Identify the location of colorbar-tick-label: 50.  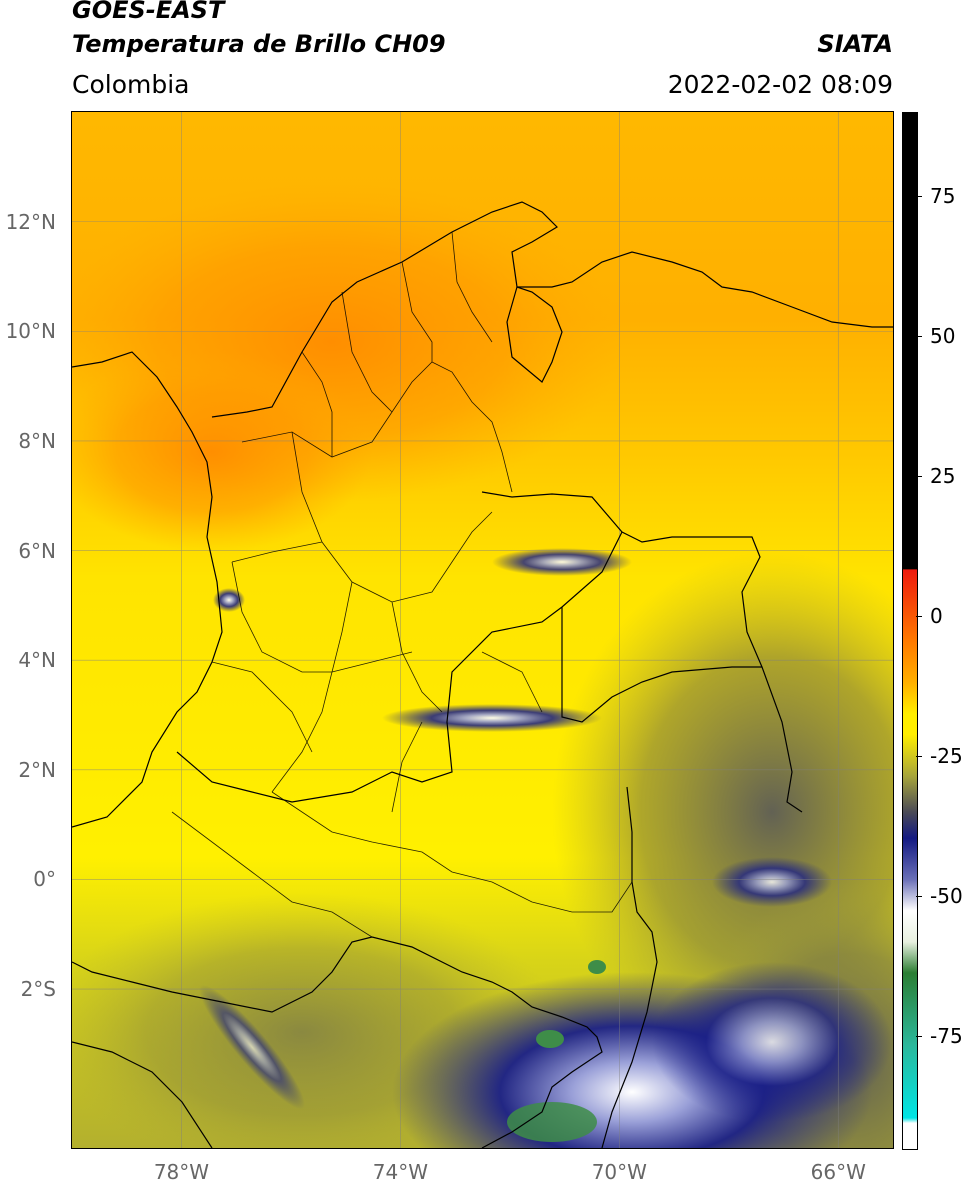
(943, 336).